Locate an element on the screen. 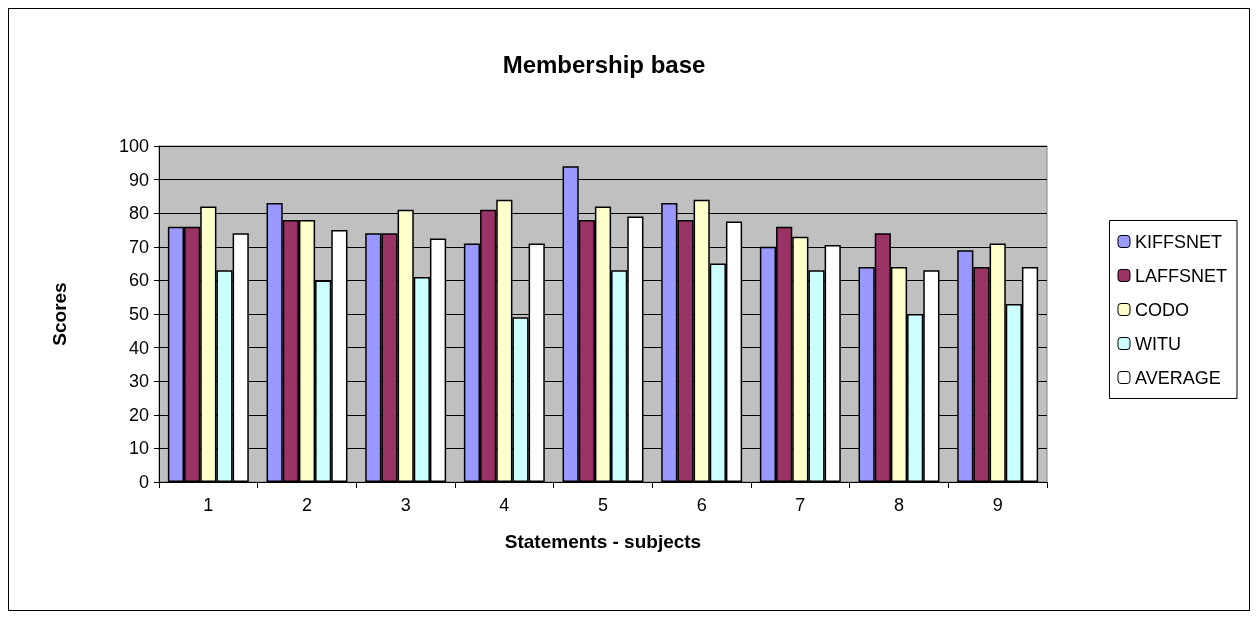 The height and width of the screenshot is (621, 1260). x-tick-label: 7 is located at coordinates (800, 505).